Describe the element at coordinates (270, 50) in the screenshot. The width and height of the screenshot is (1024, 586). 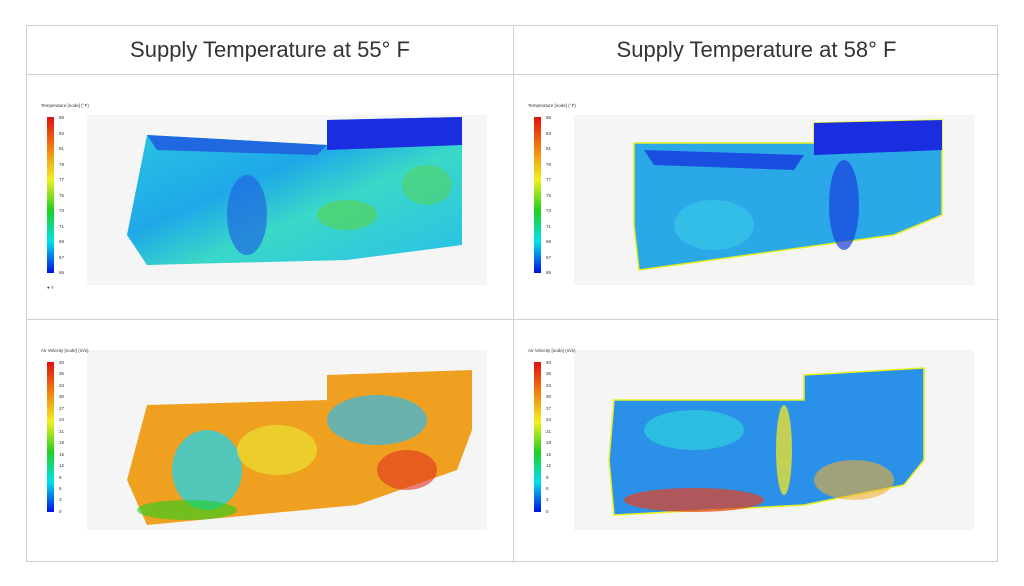
I see `header-55f: Supply Temperature at 55° F` at that location.